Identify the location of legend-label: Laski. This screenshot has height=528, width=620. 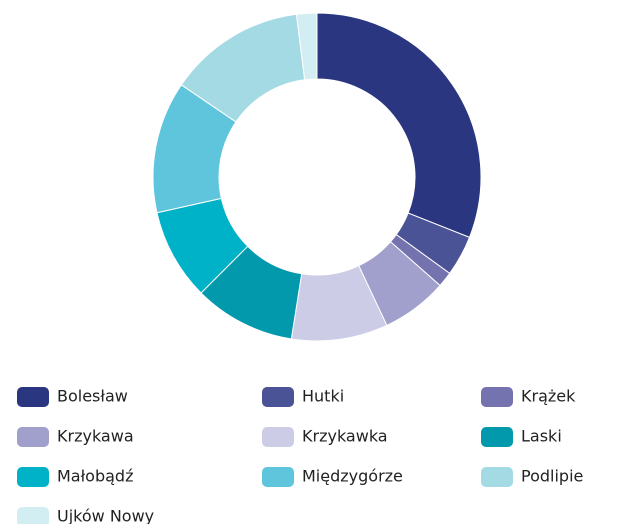
(541, 436).